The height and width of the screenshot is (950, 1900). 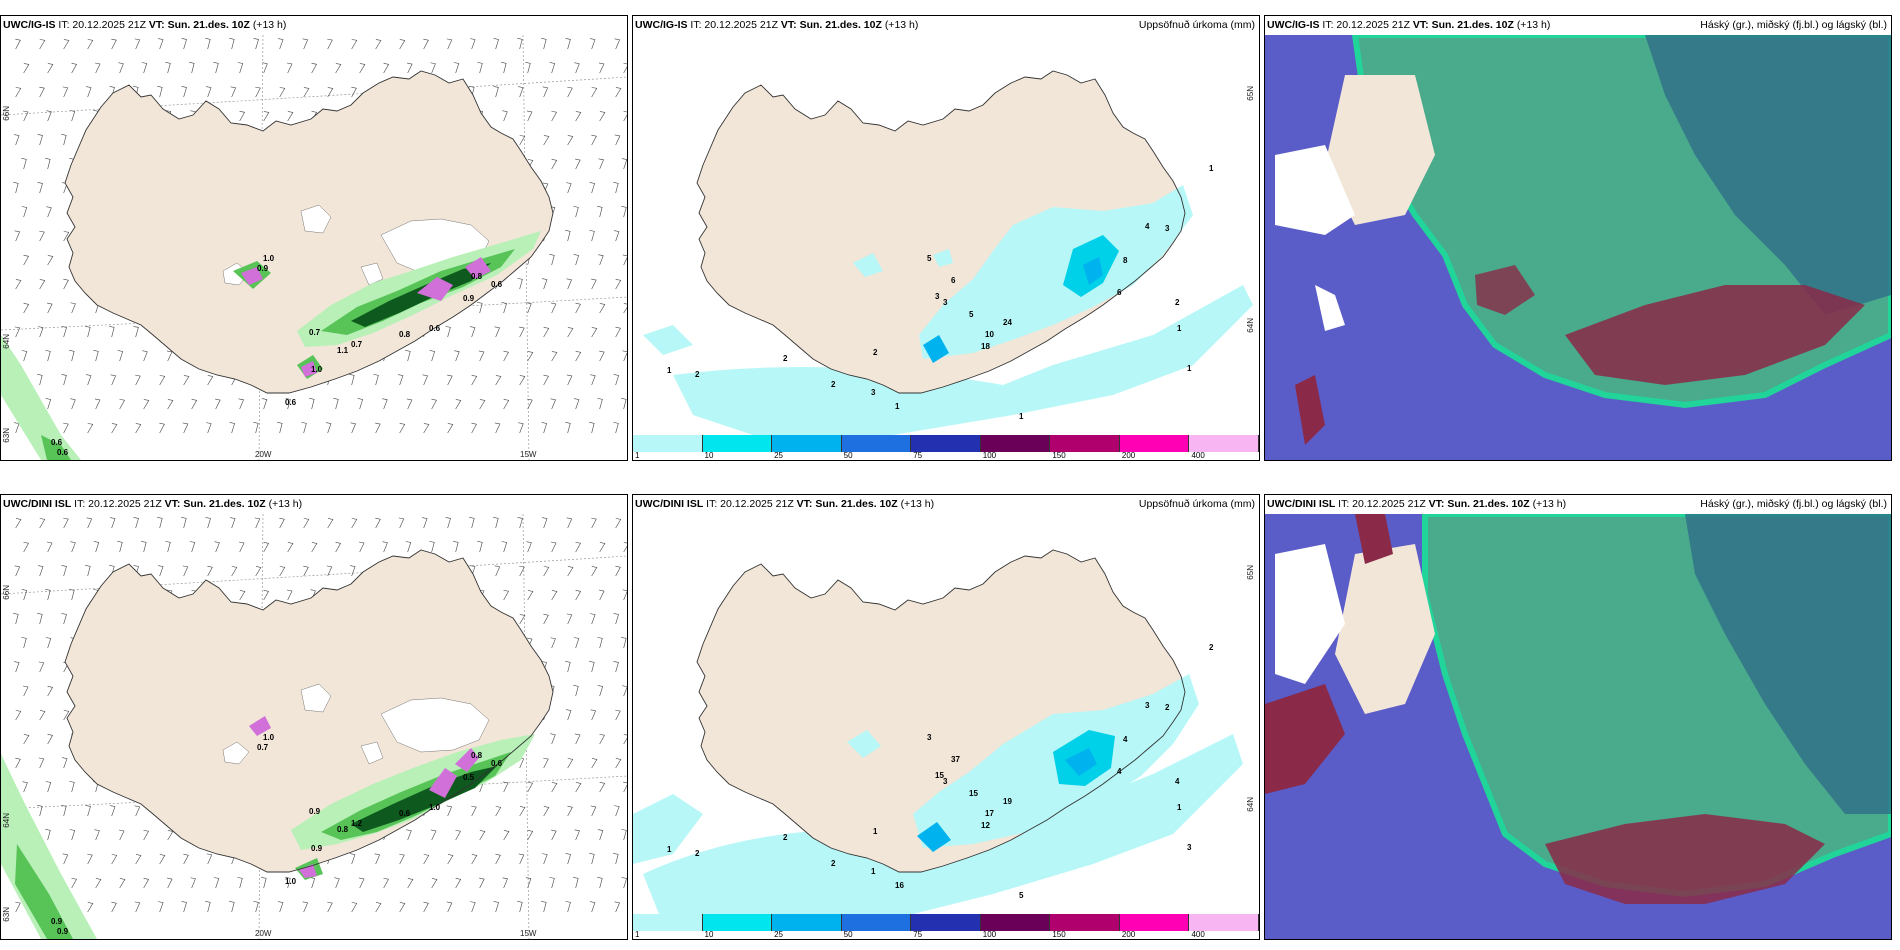 What do you see at coordinates (1250, 325) in the screenshot?
I see `lat-label-64n: 64N` at bounding box center [1250, 325].